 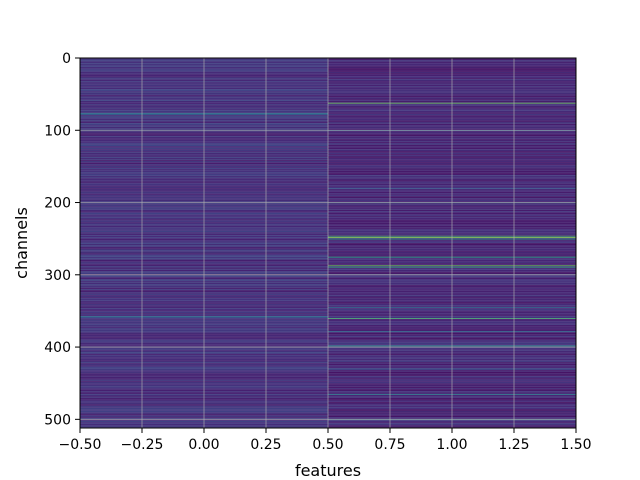 What do you see at coordinates (21, 243) in the screenshot?
I see `y-axis-label: channels` at bounding box center [21, 243].